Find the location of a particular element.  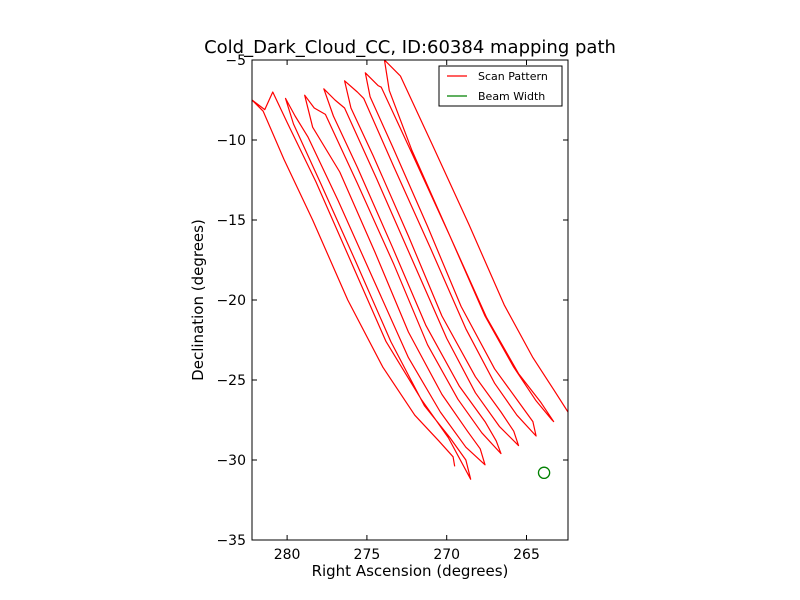

legend-box is located at coordinates (500, 86).